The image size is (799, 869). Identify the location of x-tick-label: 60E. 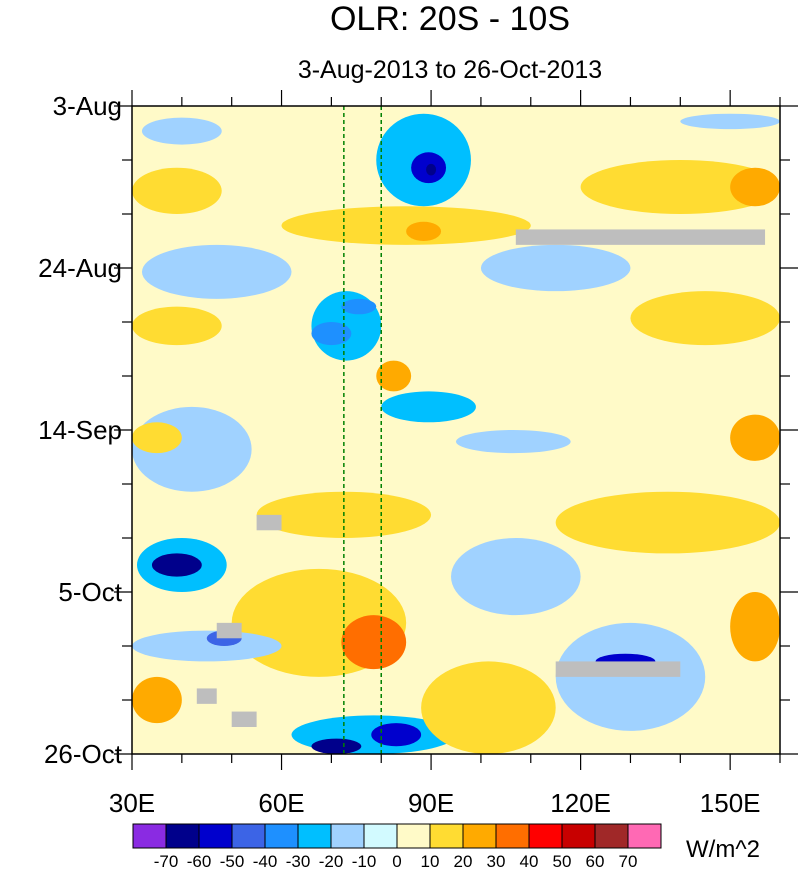
(281, 803).